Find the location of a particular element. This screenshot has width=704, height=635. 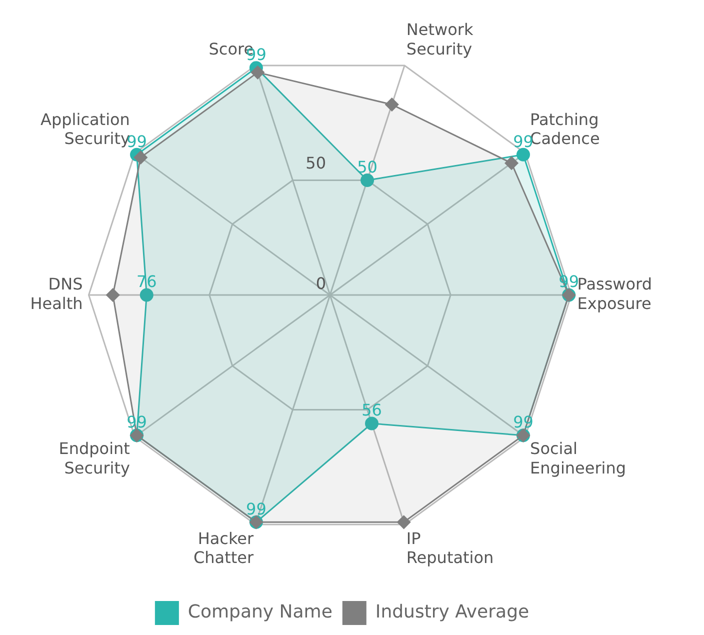

data-label: 99 is located at coordinates (256, 508).